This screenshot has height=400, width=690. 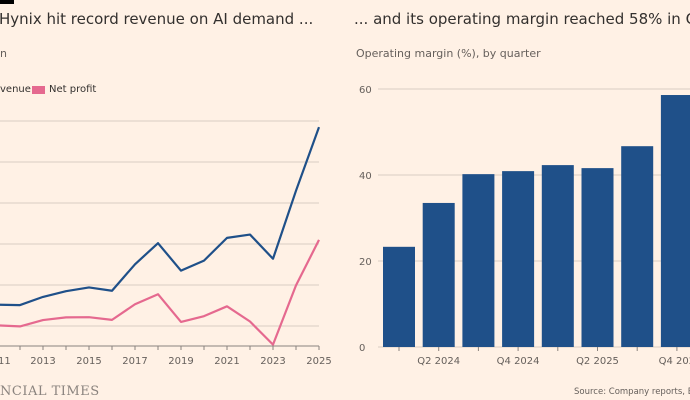 What do you see at coordinates (180, 361) in the screenshot?
I see `x-tick-label: 2019` at bounding box center [180, 361].